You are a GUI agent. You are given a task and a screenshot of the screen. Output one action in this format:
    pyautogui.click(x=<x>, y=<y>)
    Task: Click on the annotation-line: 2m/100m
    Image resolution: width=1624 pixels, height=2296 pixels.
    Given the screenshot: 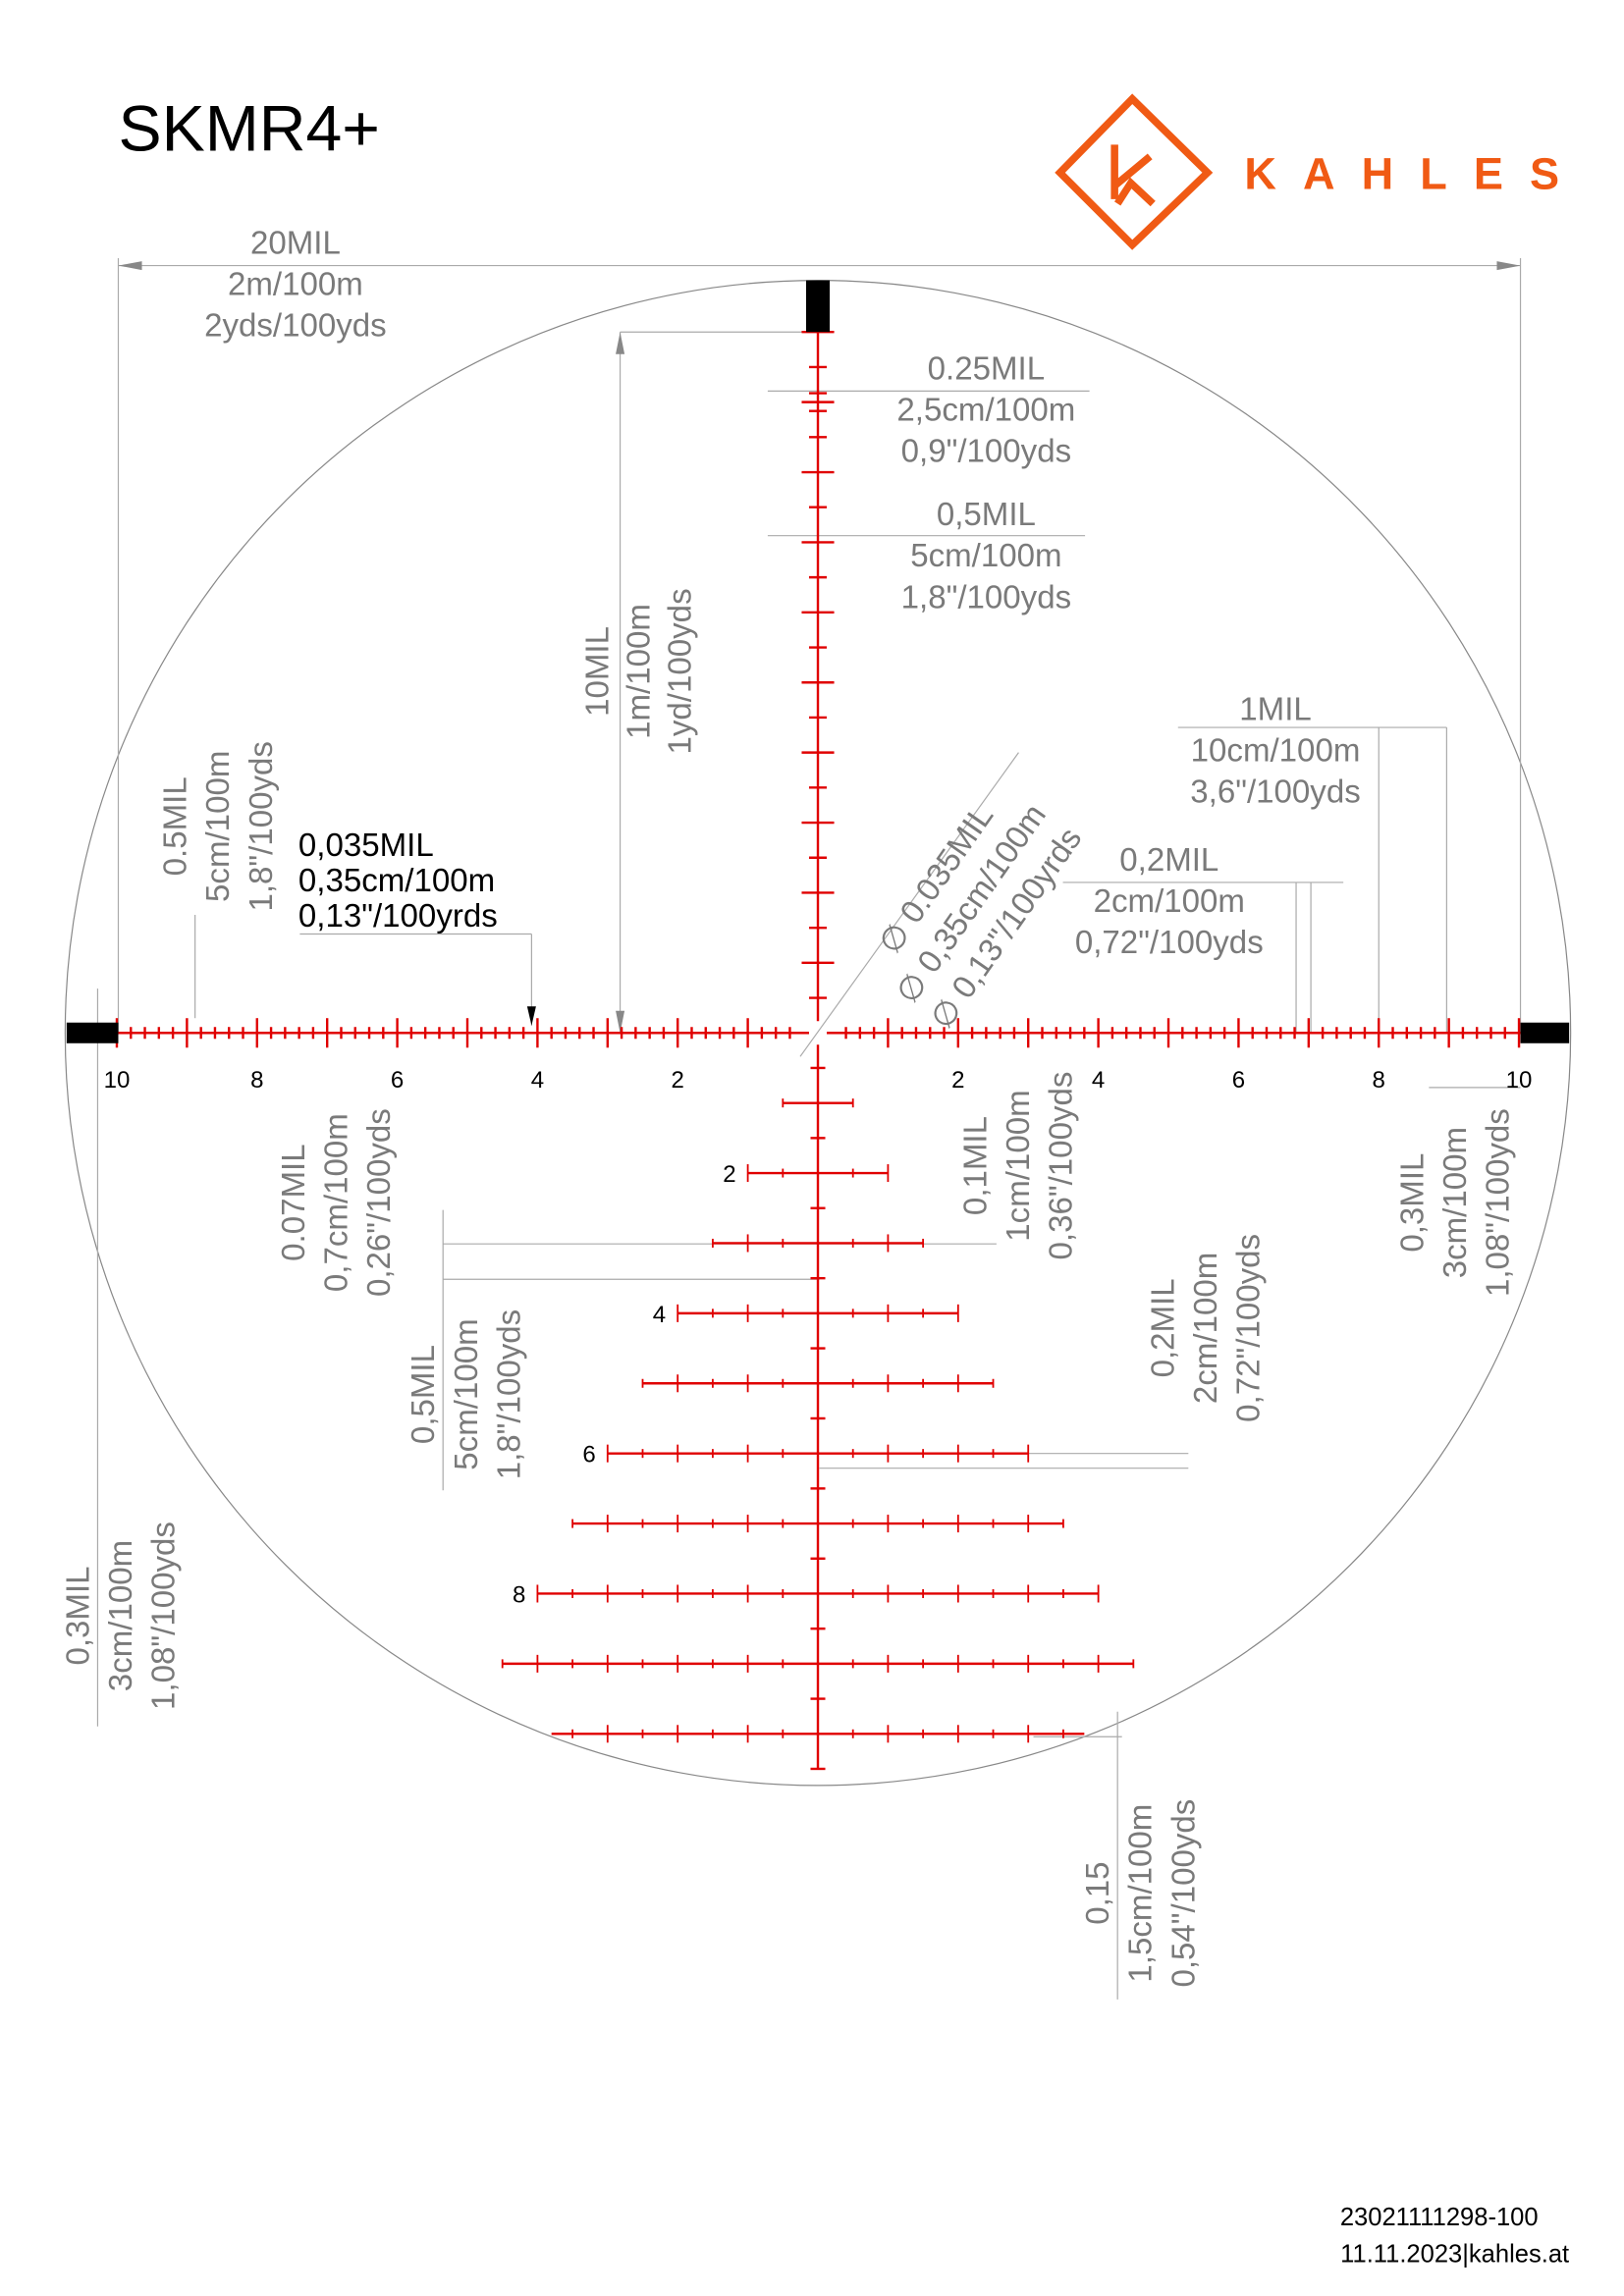 What is the action you would take?
    pyautogui.click(x=295, y=285)
    